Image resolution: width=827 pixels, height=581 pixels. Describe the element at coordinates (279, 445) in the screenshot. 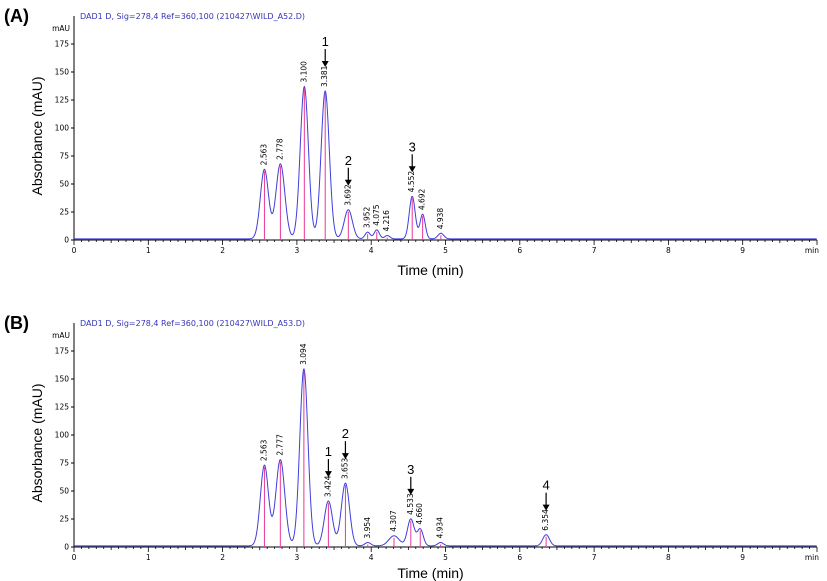

I see `peak-rt-label: 2.777` at that location.